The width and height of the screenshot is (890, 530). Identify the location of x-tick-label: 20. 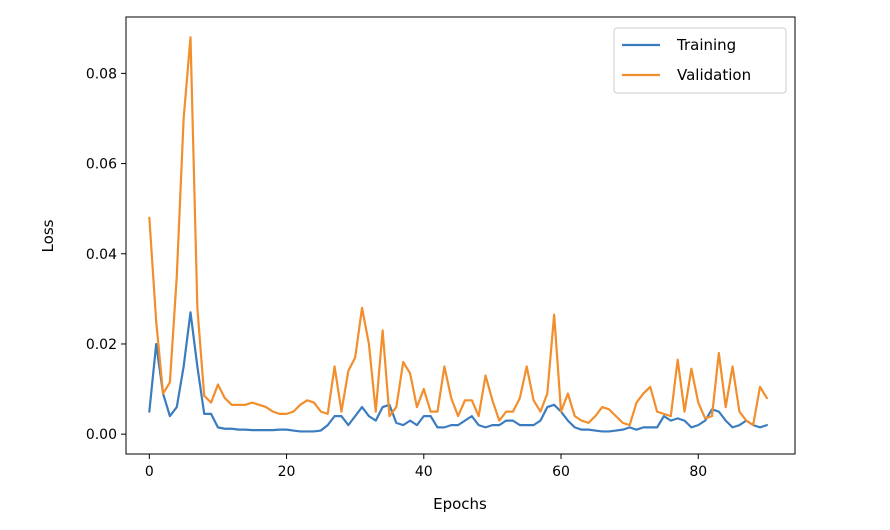
(287, 472).